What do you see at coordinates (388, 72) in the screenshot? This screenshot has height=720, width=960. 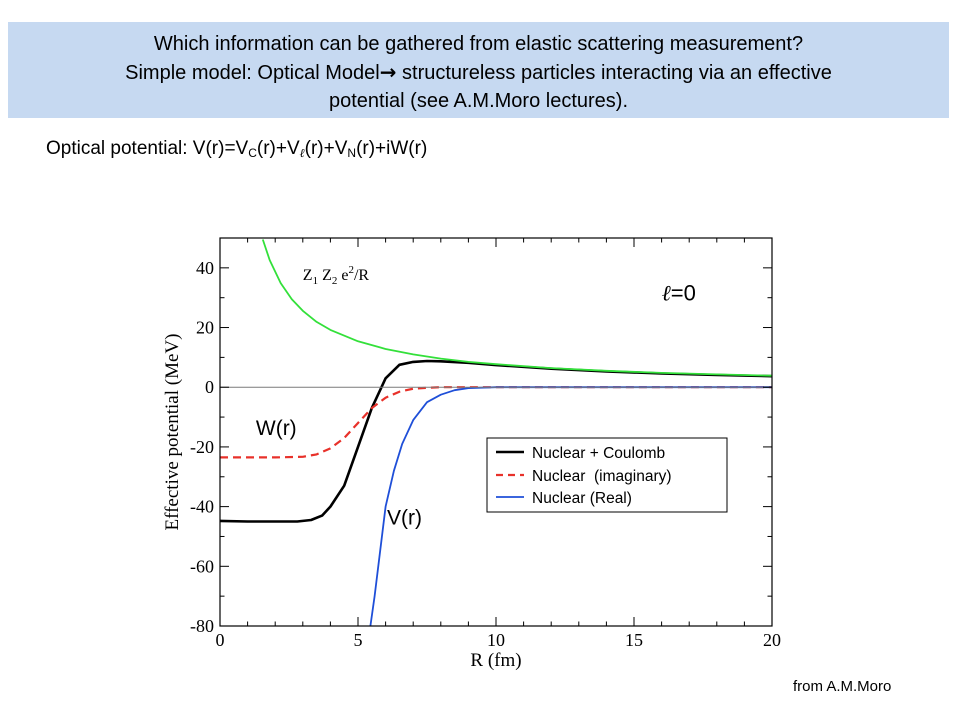 I see `arrow-right-icon: →` at bounding box center [388, 72].